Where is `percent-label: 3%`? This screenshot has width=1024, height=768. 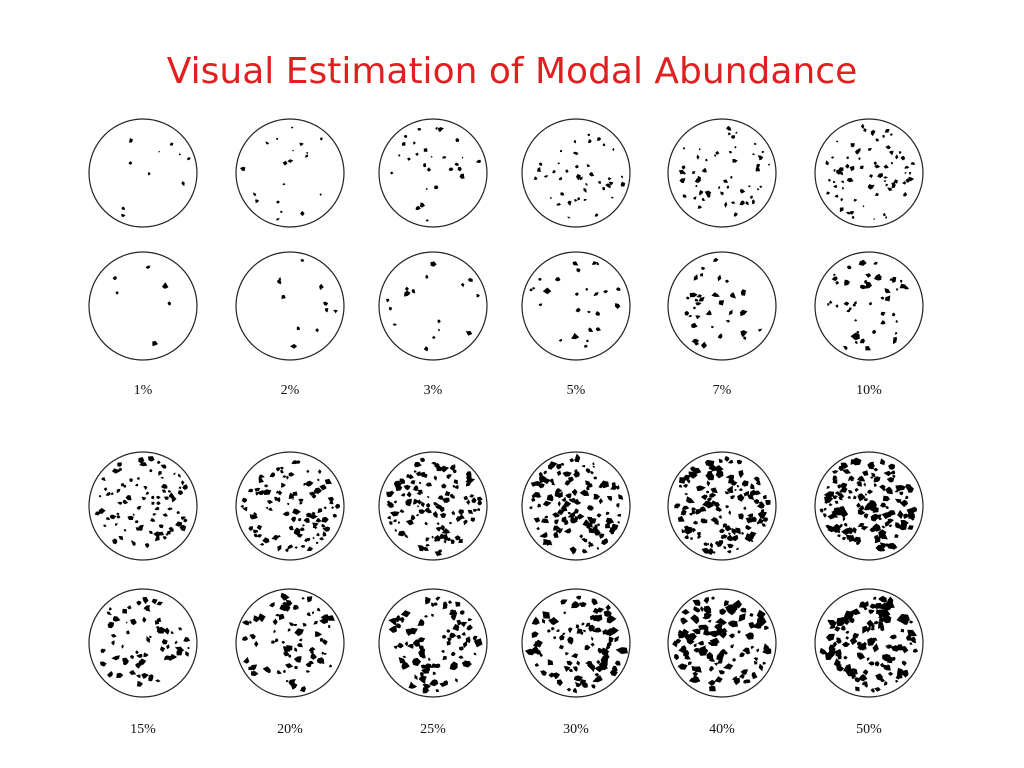 percent-label: 3% is located at coordinates (433, 390).